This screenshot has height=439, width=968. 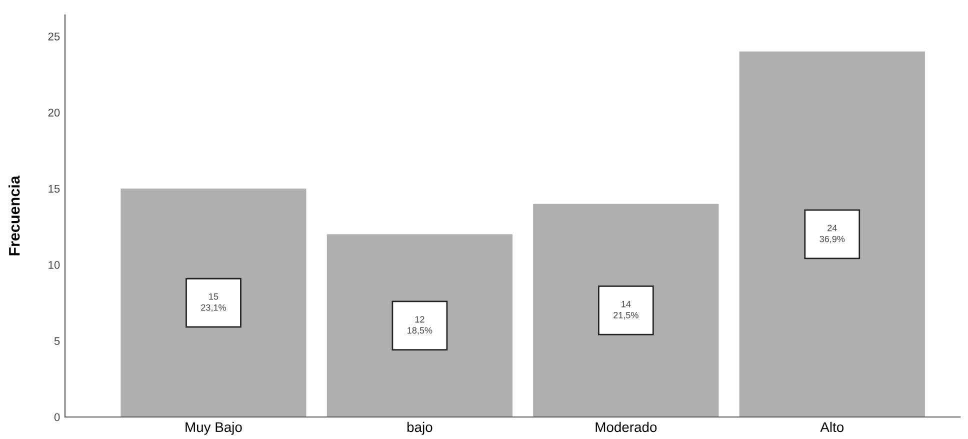 I want to click on x-tick-label: bajo, so click(x=419, y=428).